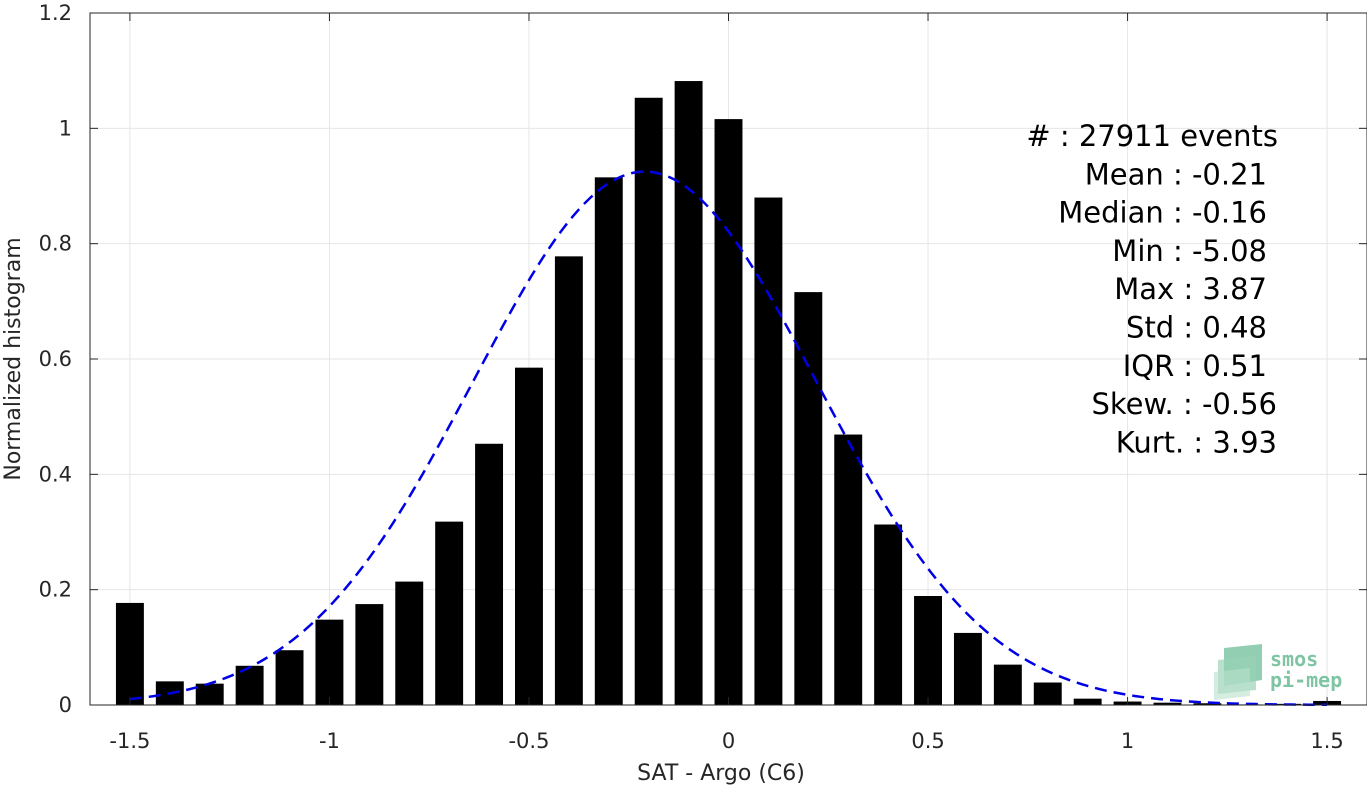  I want to click on stats-line: Kurt. : 3.93, so click(1196, 442).